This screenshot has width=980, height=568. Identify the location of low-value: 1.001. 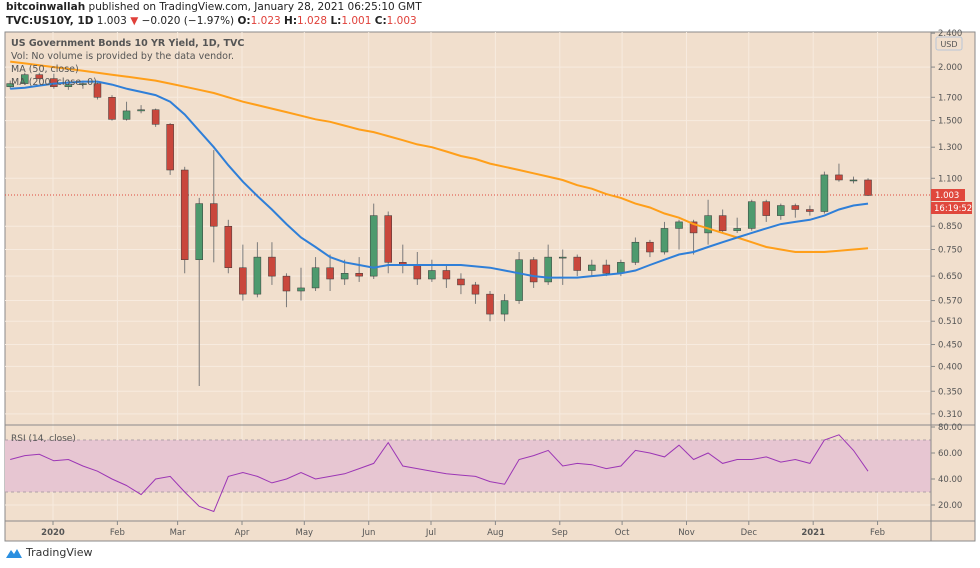
(356, 21).